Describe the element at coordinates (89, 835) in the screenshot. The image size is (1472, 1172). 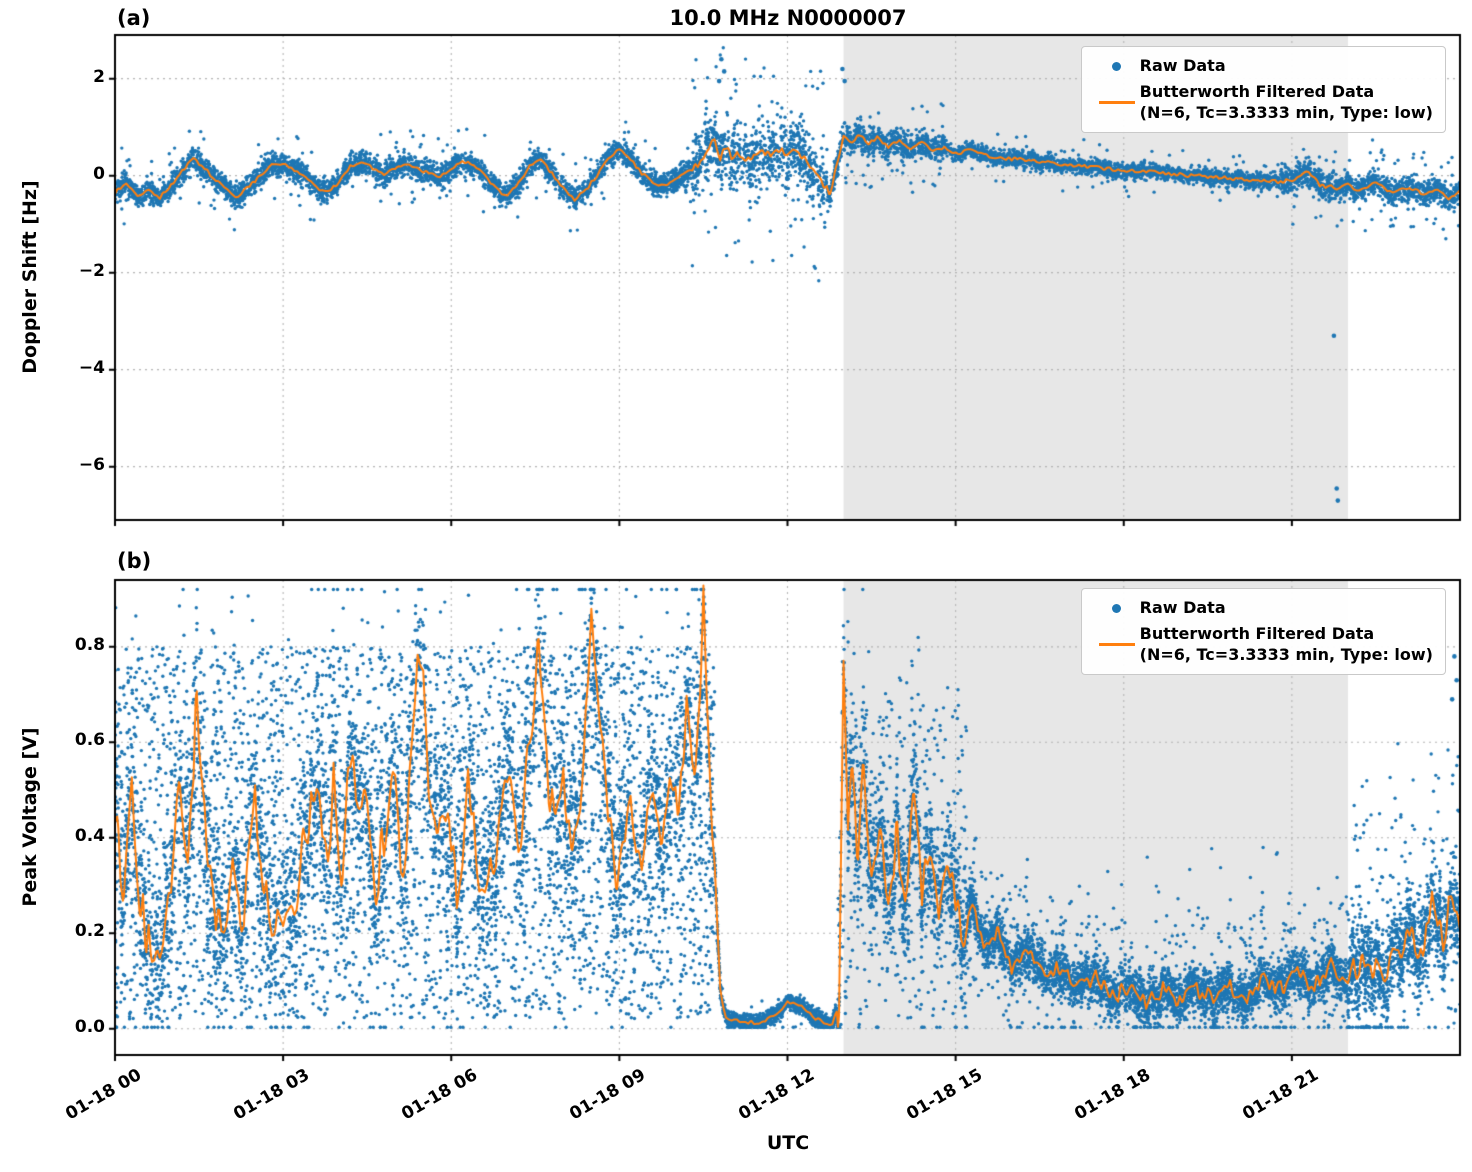
I see `y-tick-label: 0.4` at that location.